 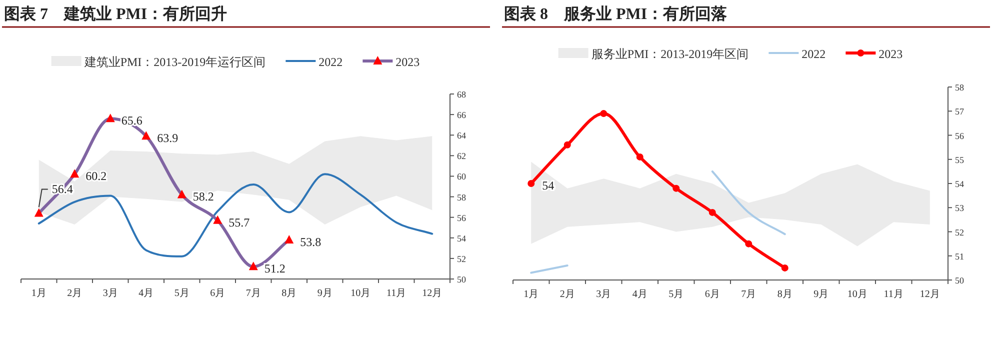 I want to click on legend-label: 建筑业PMI：2013-2019年运行区间, so click(x=174, y=62).